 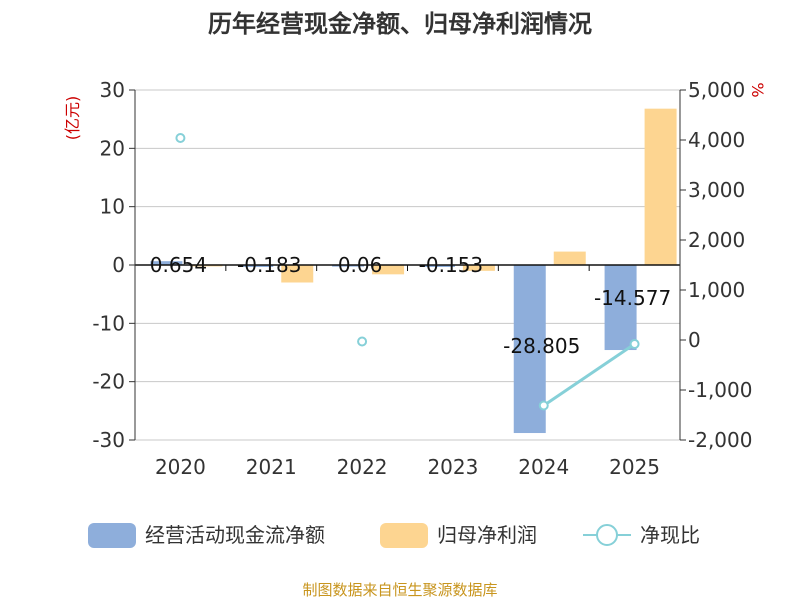 I want to click on data-labels: 0.654 -0.183 0.06 -0.153 -28.805 -14.577, so click(x=410, y=305).